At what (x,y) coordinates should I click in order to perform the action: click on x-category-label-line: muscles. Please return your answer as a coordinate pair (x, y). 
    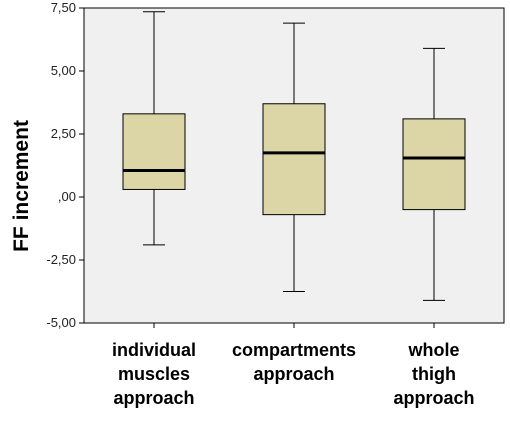
    Looking at the image, I should click on (154, 374).